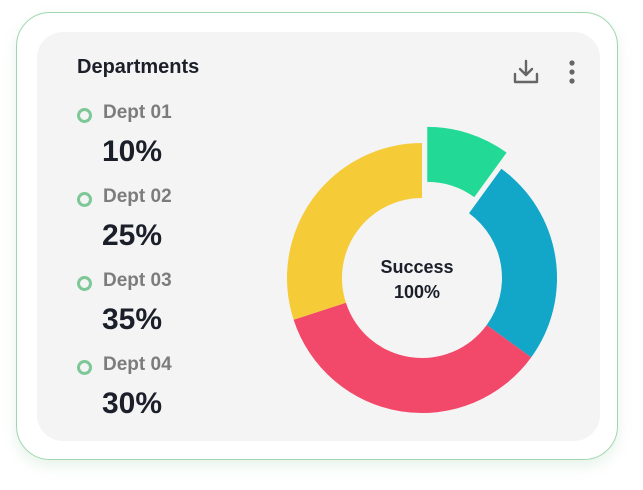 This screenshot has width=643, height=490. What do you see at coordinates (526, 72) in the screenshot?
I see `download-icon` at bounding box center [526, 72].